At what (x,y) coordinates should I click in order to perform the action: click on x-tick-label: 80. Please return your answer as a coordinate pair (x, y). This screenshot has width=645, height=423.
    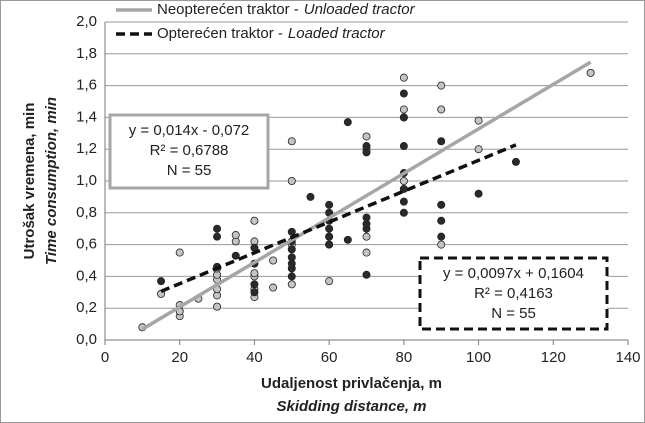
    Looking at the image, I should click on (404, 357).